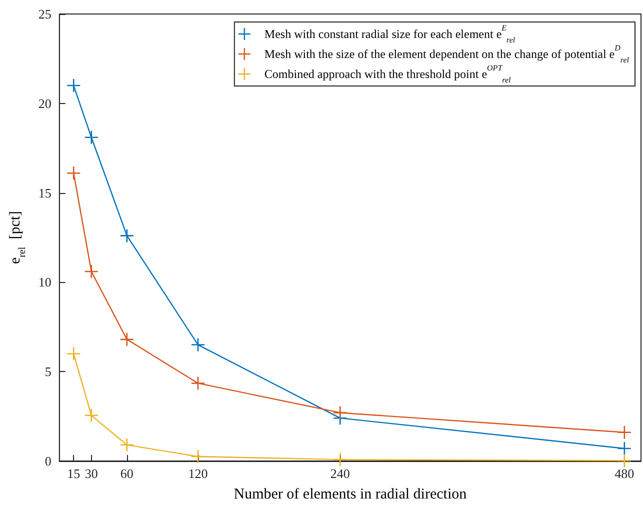 The image size is (643, 508). I want to click on x-tick-label: 480, so click(624, 473).